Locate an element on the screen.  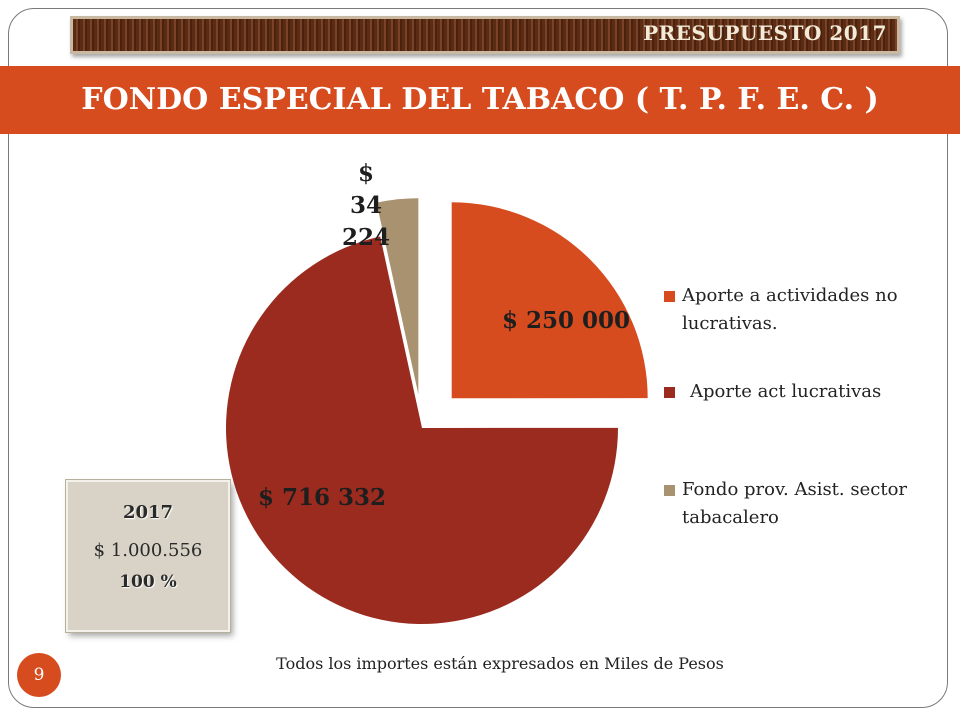
total-amount: $ 1.000.556 is located at coordinates (148, 550).